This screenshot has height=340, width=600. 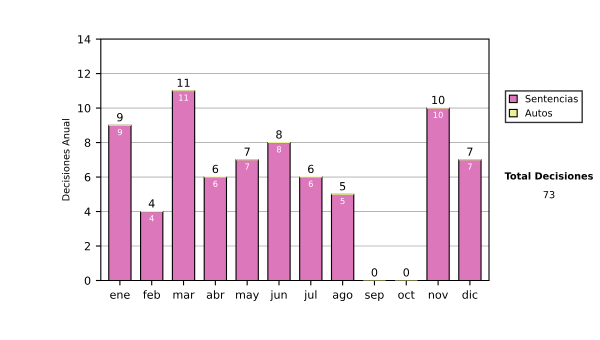 I want to click on x-tick-label: may, so click(x=247, y=296).